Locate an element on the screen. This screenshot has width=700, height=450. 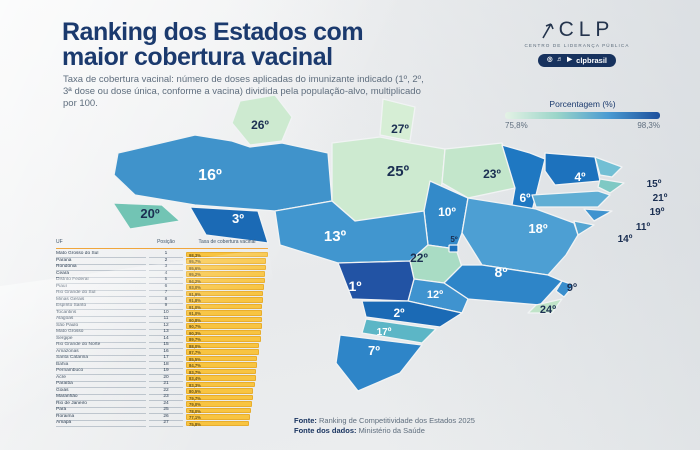
map-rank-label-MG: 8º is located at coordinates (501, 272).